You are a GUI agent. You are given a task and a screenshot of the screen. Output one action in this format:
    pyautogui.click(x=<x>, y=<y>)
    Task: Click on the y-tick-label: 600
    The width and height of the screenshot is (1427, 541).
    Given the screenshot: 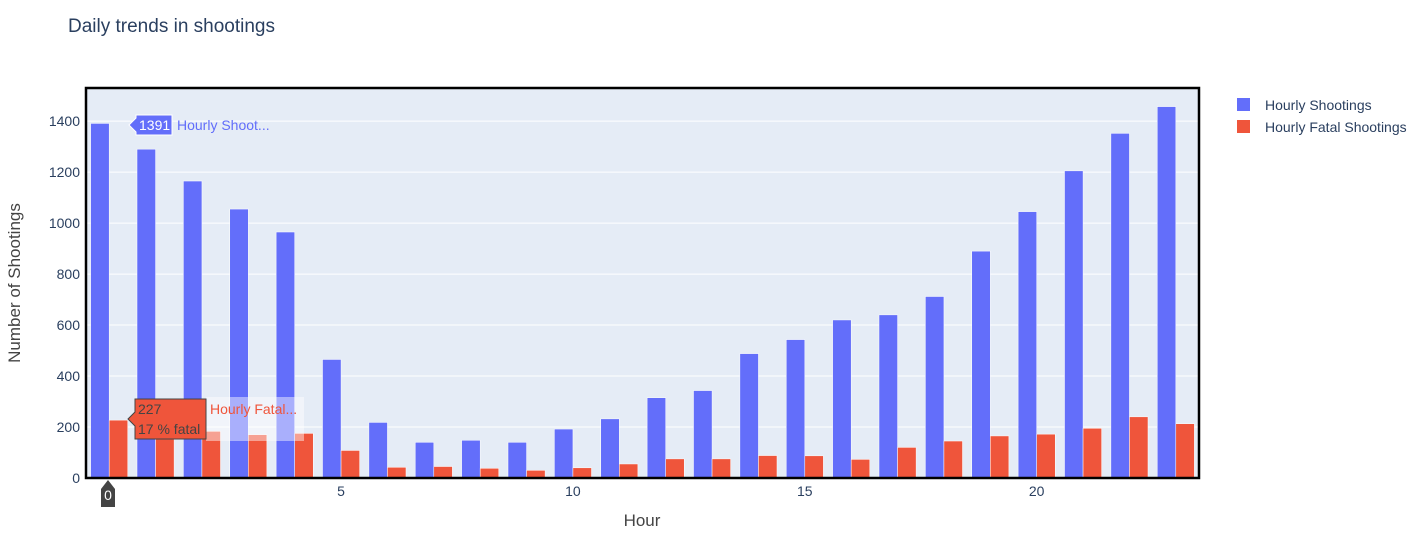 What is the action you would take?
    pyautogui.click(x=69, y=325)
    